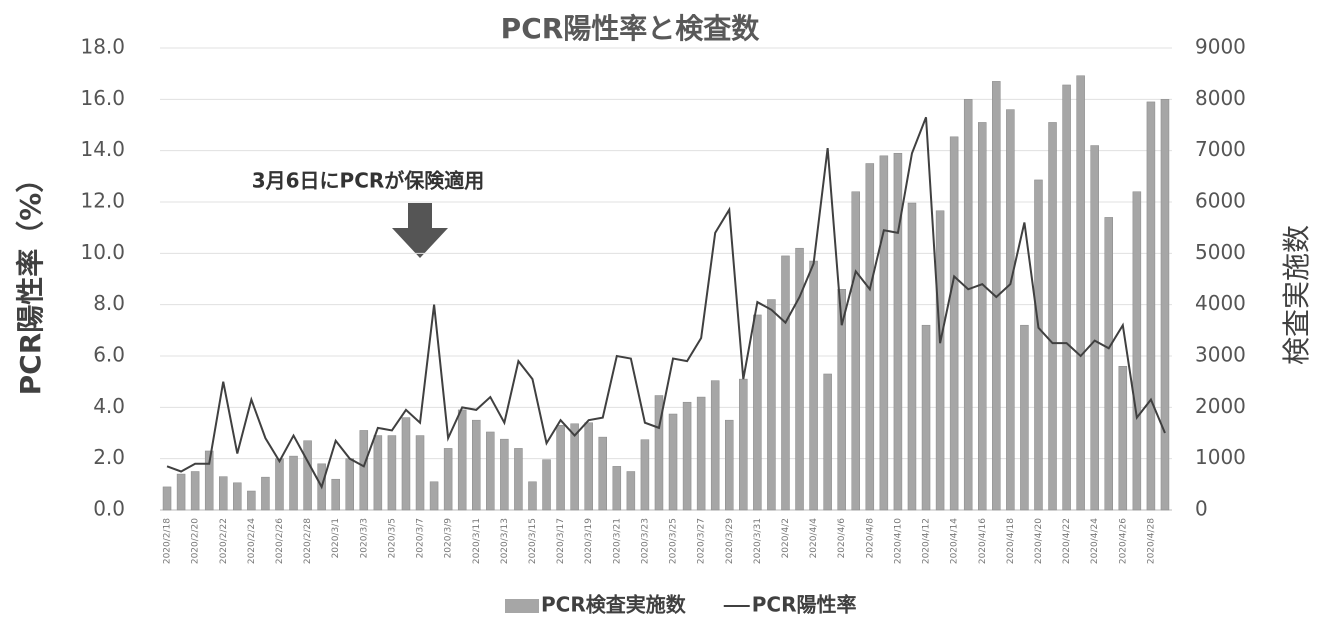 The image size is (1320, 623). Describe the element at coordinates (674, 541) in the screenshot. I see `x-tick-label: 2020/3/25` at that location.